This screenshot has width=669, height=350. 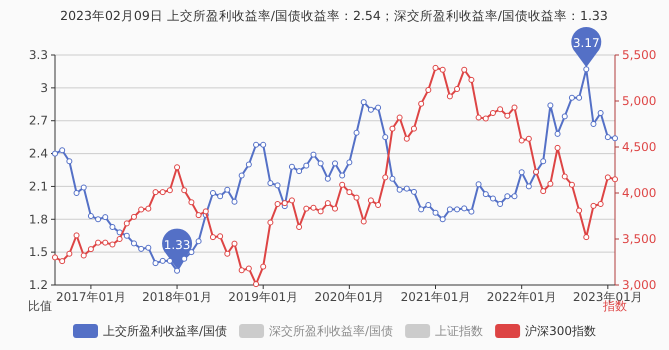 What do you see at coordinates (91, 297) in the screenshot?
I see `x-tick-label: 2017年01月` at bounding box center [91, 297].